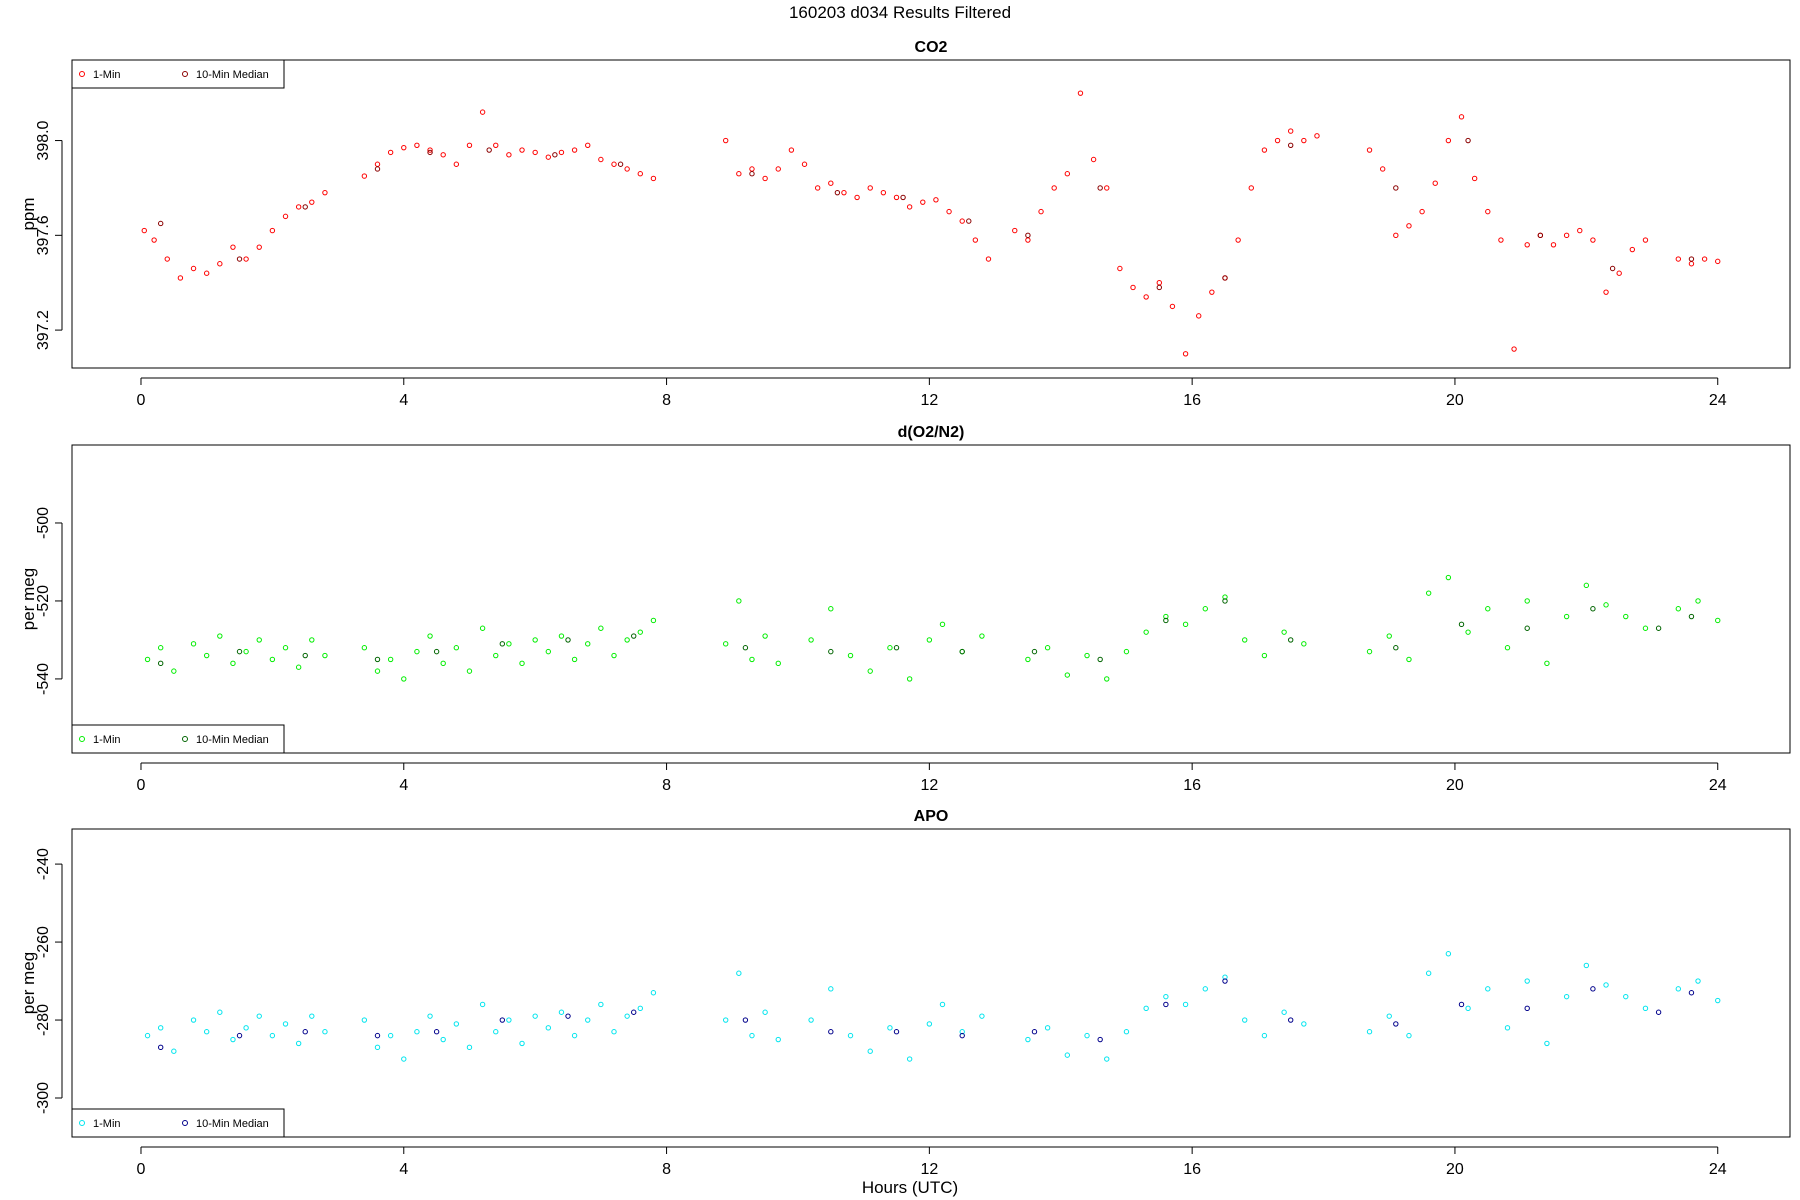 This screenshot has height=1200, width=1800. Describe the element at coordinates (43, 1098) in the screenshot. I see `y-tick-label: -300` at that location.